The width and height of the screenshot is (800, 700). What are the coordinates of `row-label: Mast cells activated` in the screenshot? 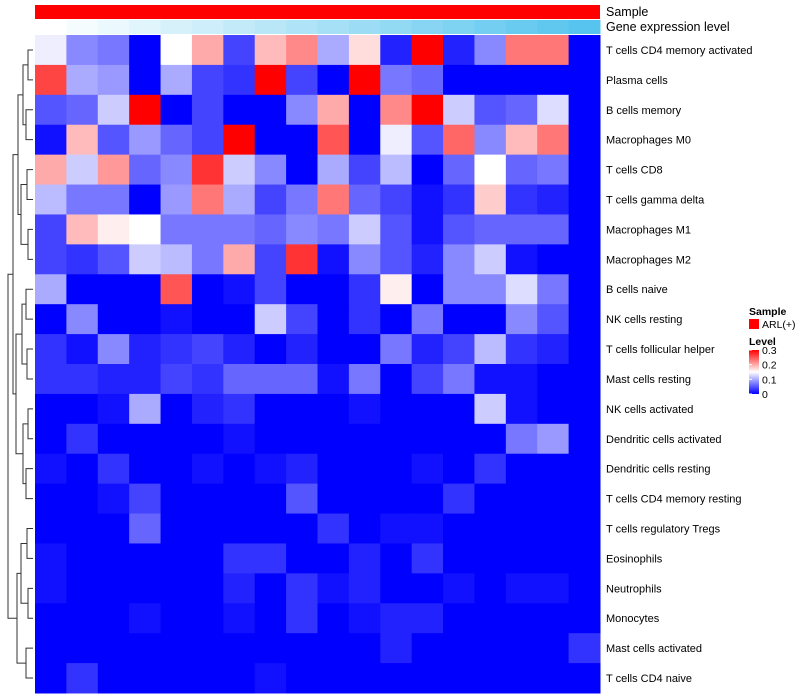 It's located at (654, 649).